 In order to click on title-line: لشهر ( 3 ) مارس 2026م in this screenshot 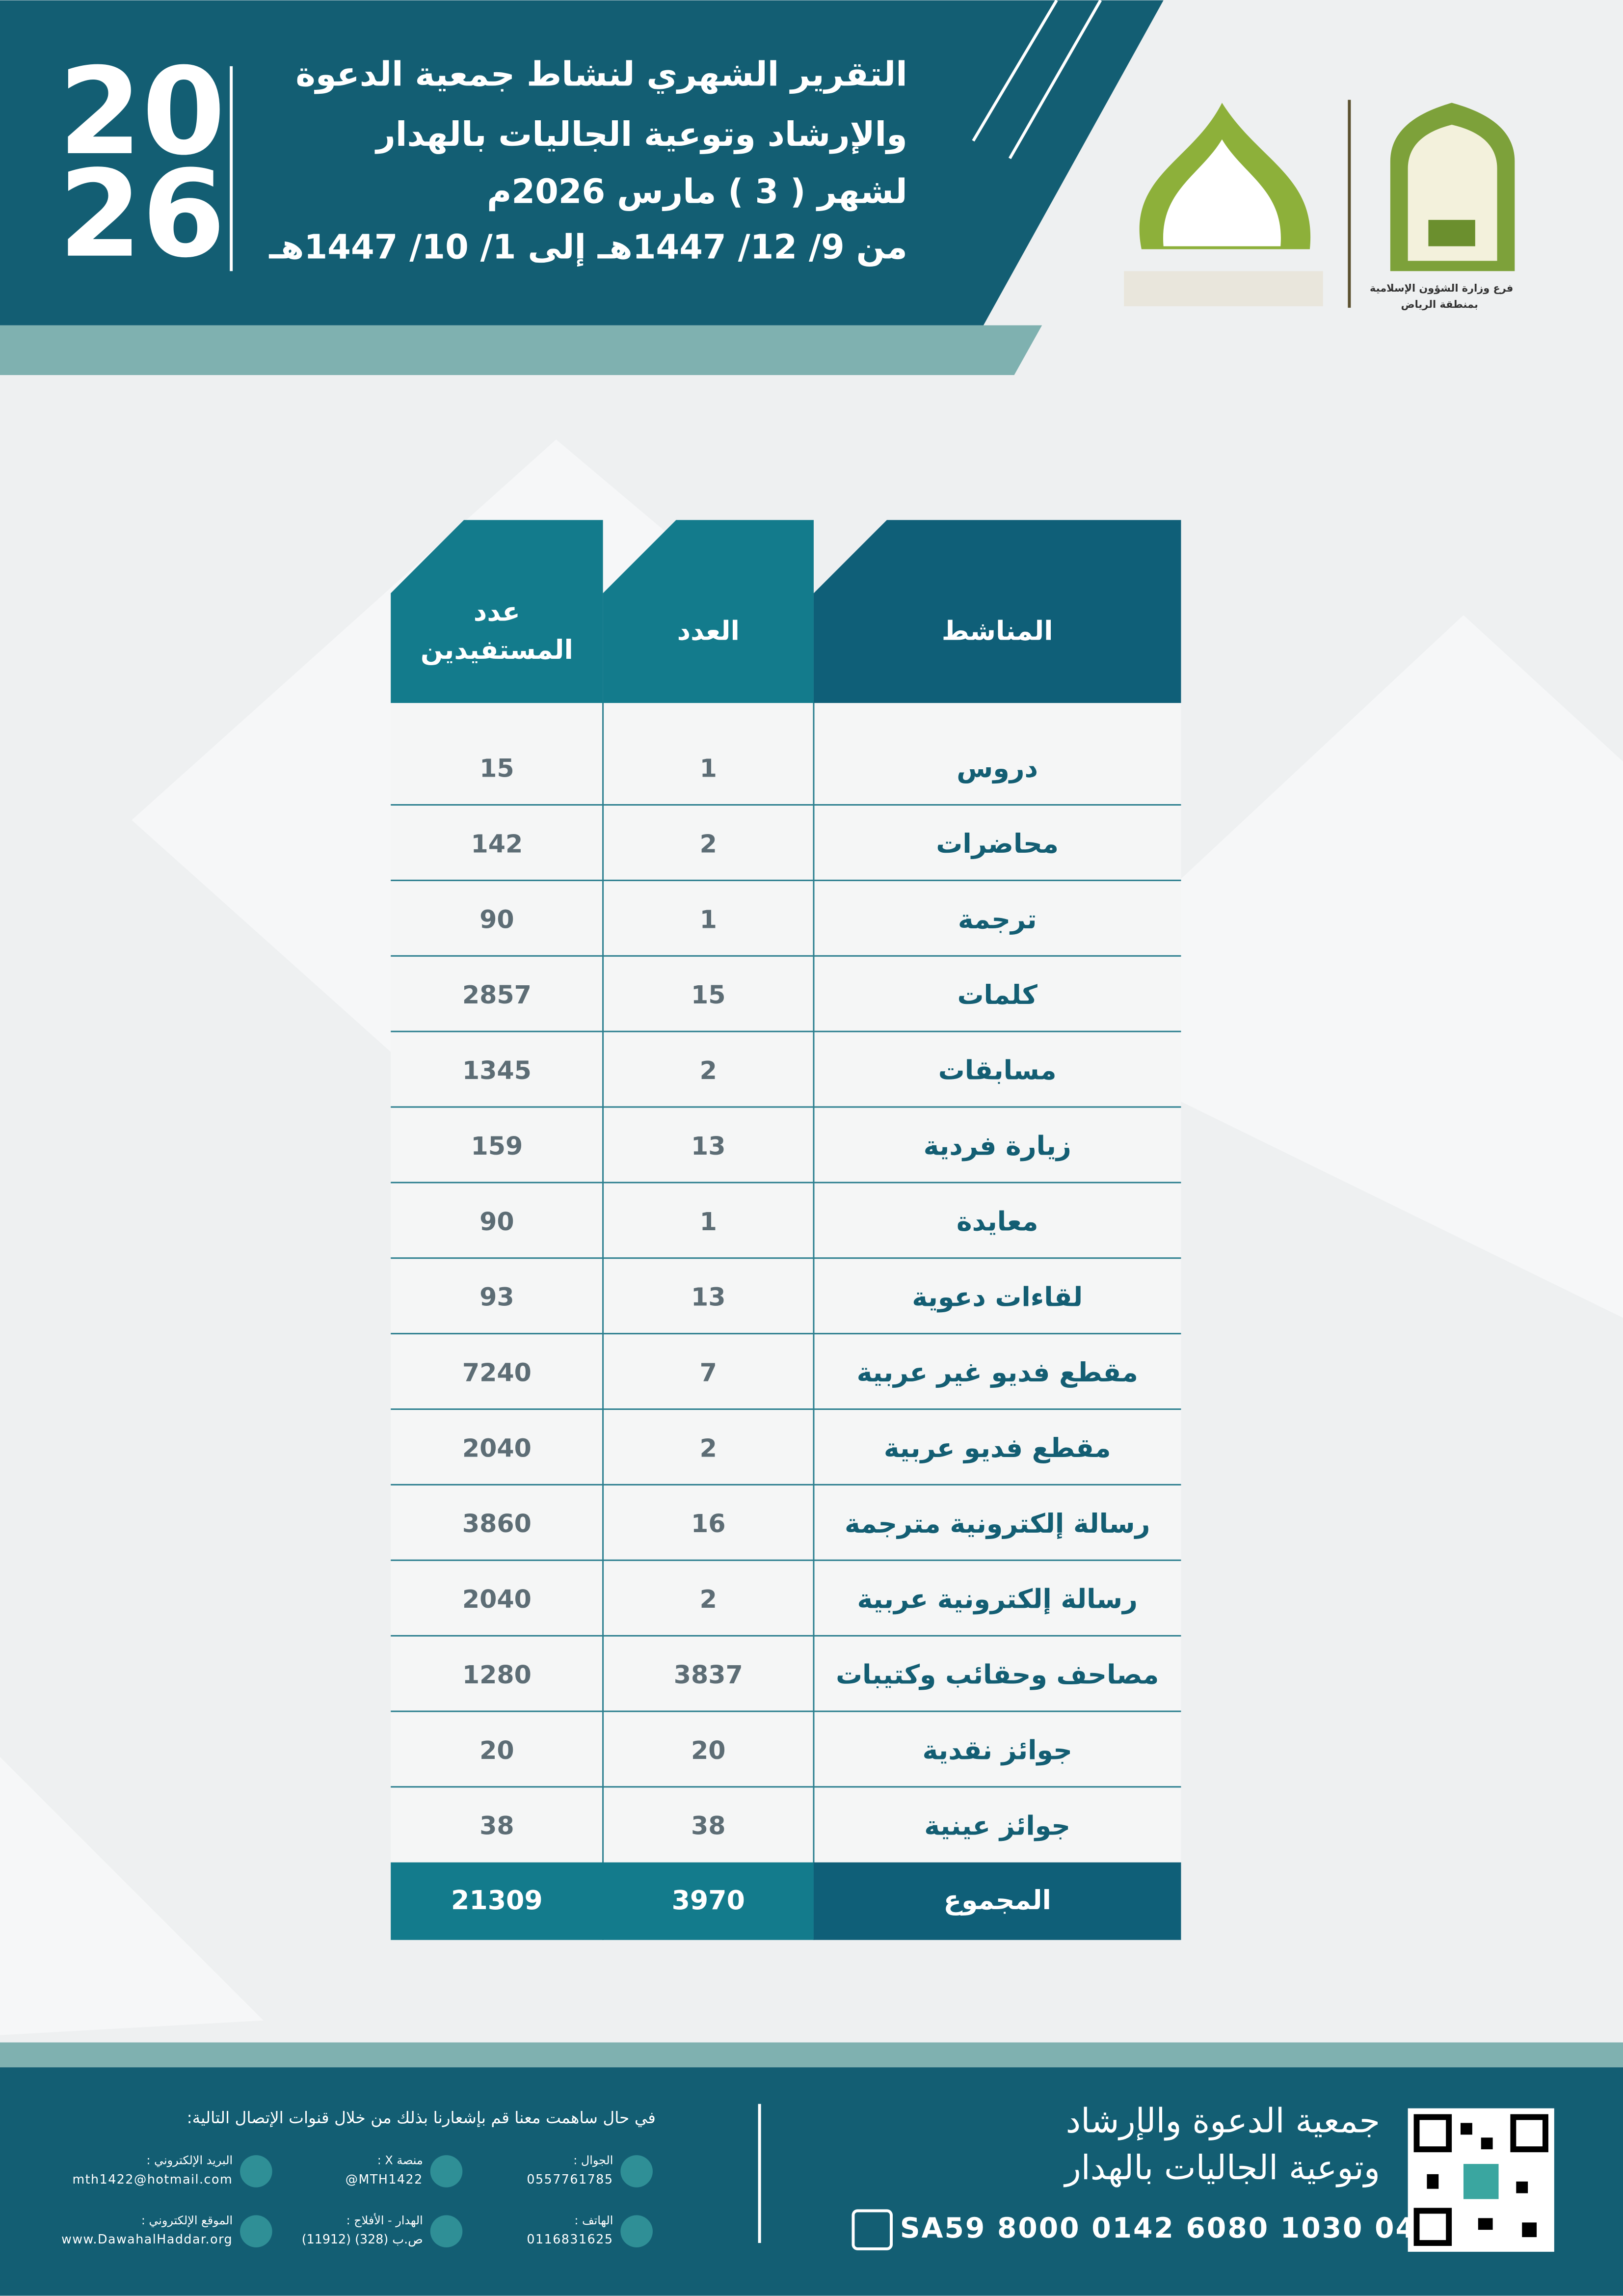, I will do `click(697, 191)`.